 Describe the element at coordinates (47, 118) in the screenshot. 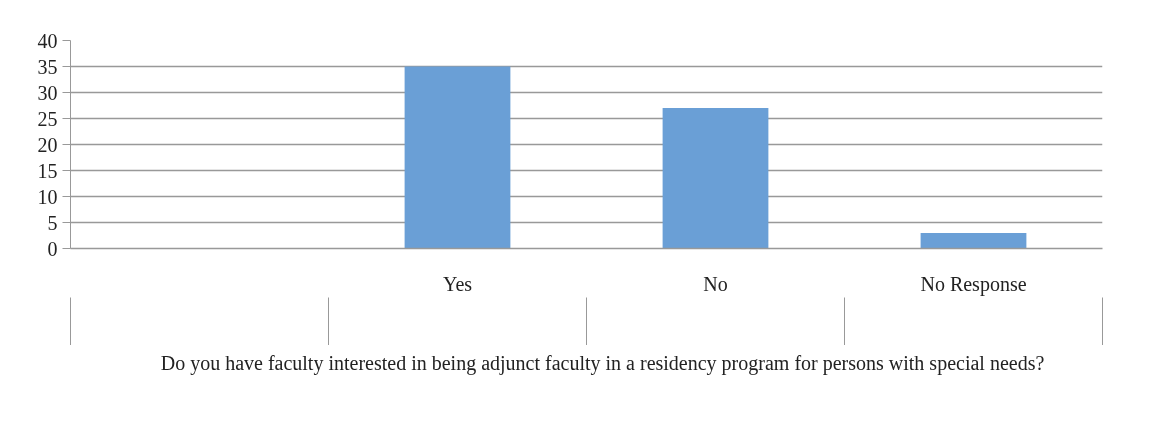

I see `y-tick-label: 25` at that location.